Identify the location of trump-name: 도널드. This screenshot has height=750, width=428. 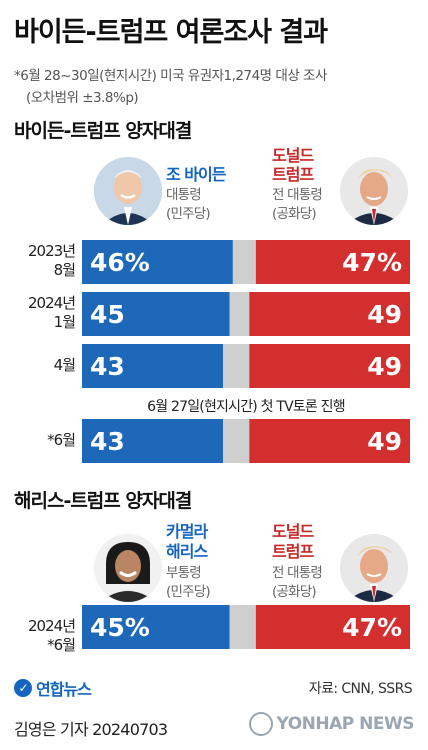
(293, 155).